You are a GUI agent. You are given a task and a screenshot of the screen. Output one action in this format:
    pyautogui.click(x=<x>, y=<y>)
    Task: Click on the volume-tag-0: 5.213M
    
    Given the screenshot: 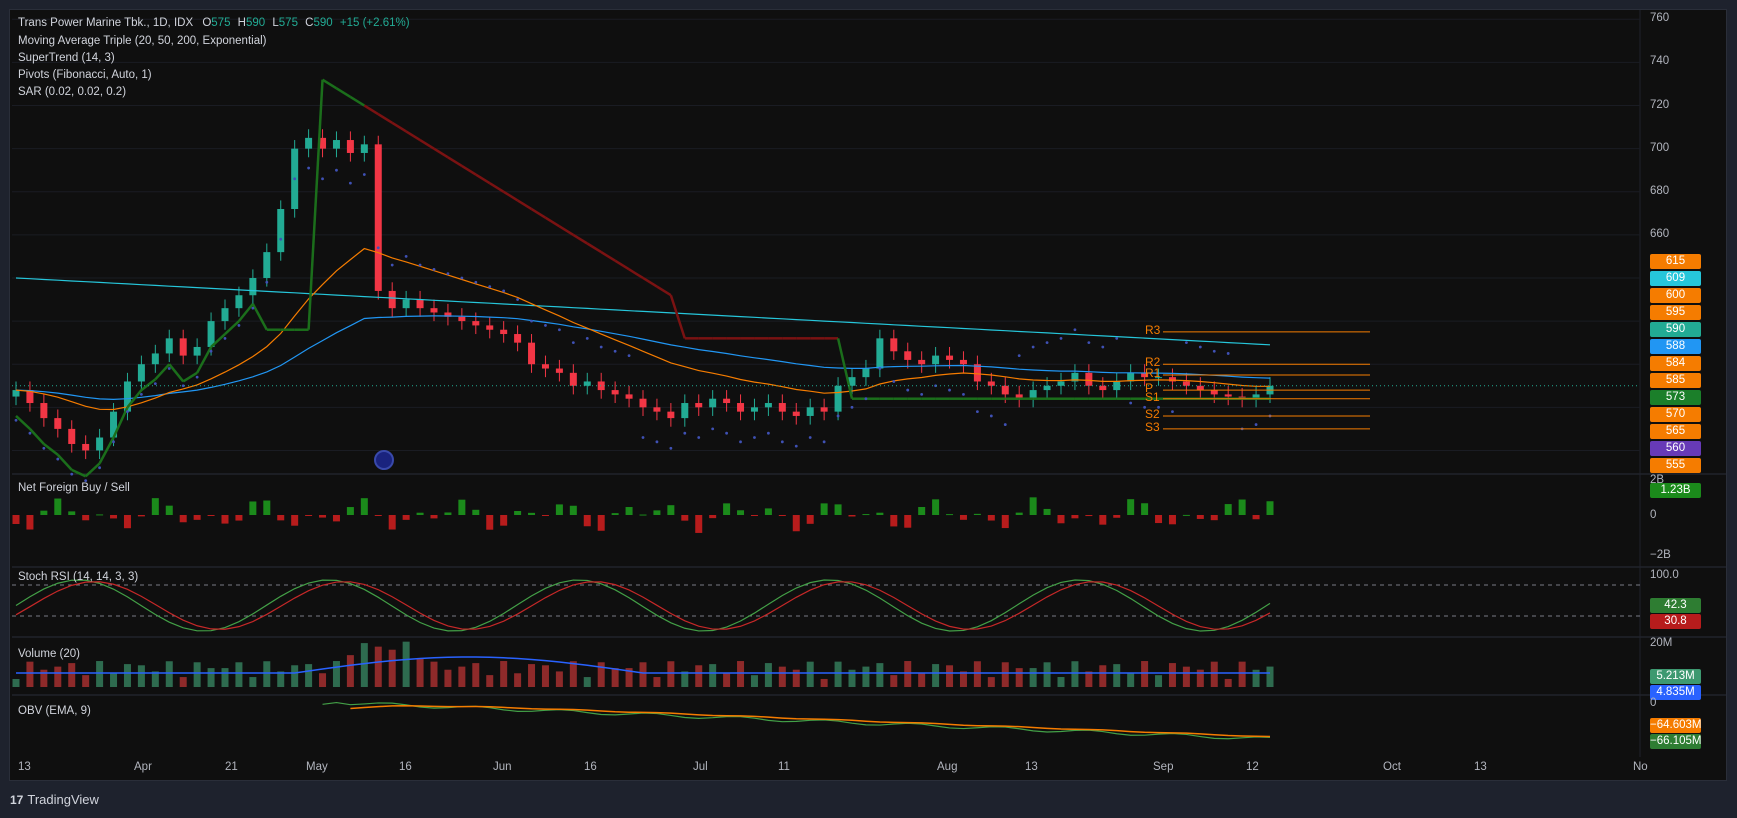 What is the action you would take?
    pyautogui.click(x=1675, y=676)
    